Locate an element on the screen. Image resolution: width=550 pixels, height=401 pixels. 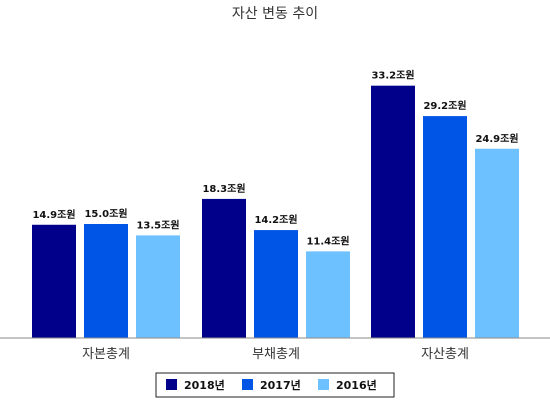
data-label: 11.4조원 is located at coordinates (327, 240).